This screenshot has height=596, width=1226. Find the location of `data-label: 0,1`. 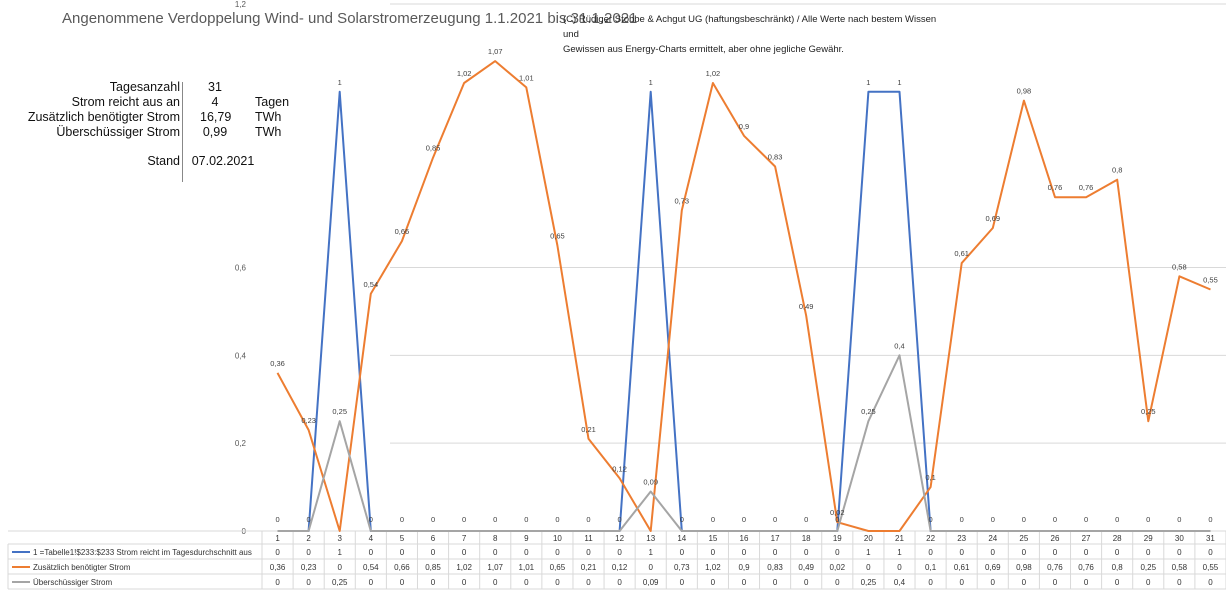

data-label: 0,1 is located at coordinates (930, 477).